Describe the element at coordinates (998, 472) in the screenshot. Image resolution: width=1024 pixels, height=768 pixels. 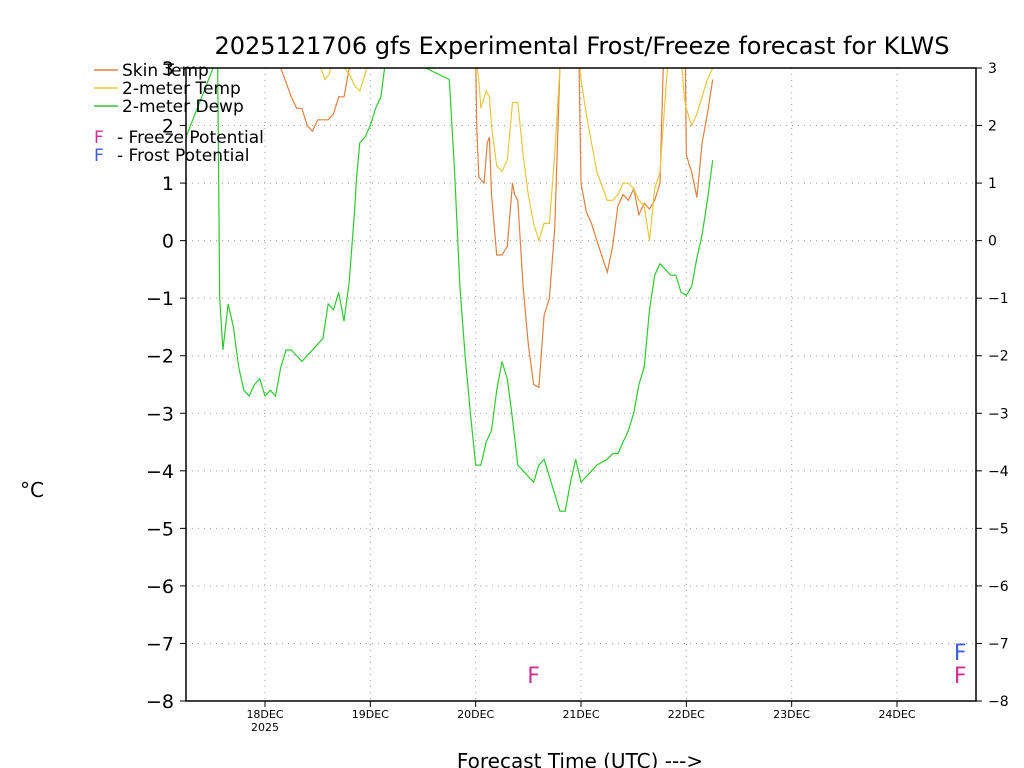
I see `right-tick-label: −4` at that location.